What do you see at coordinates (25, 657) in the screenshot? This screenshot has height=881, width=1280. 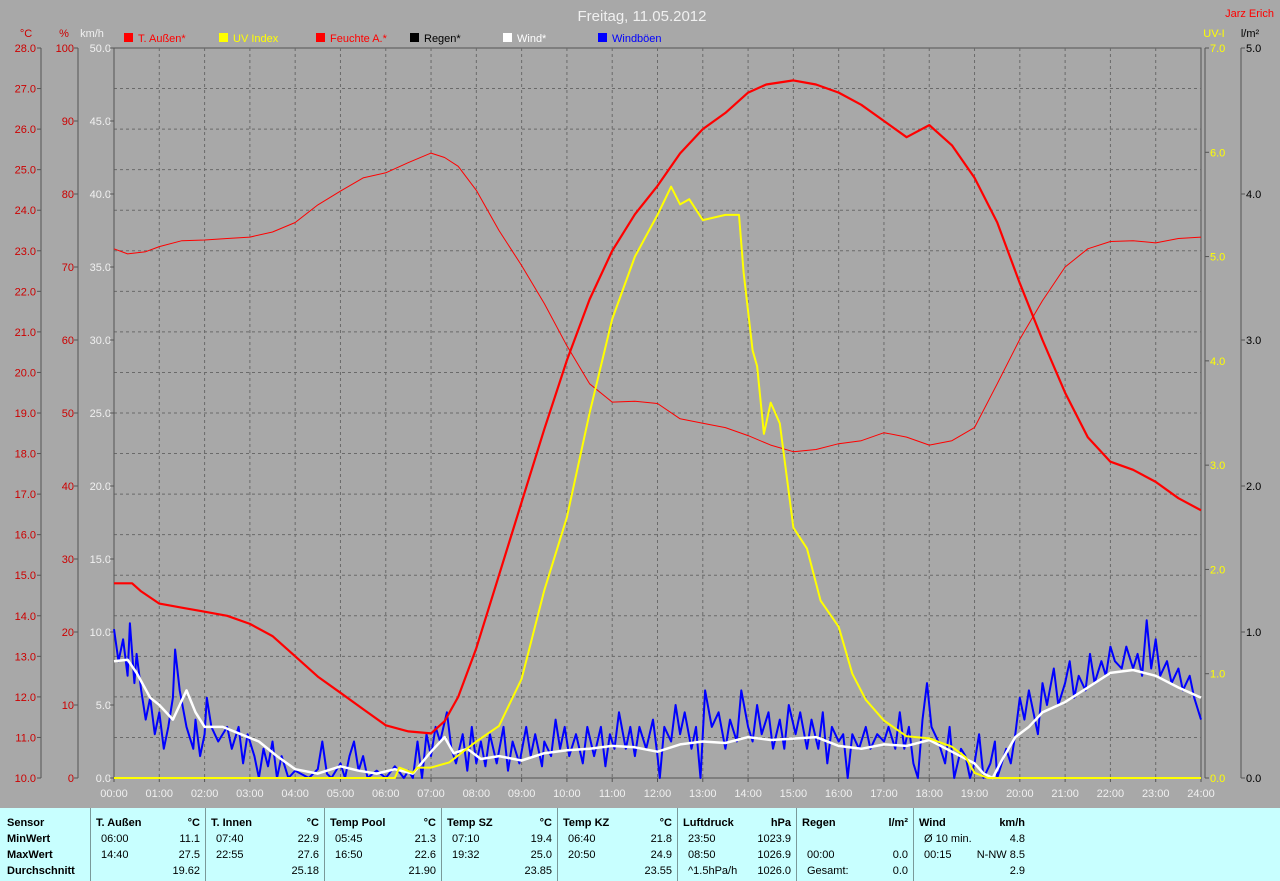 I see `temp-tick-label: 13.0` at bounding box center [25, 657].